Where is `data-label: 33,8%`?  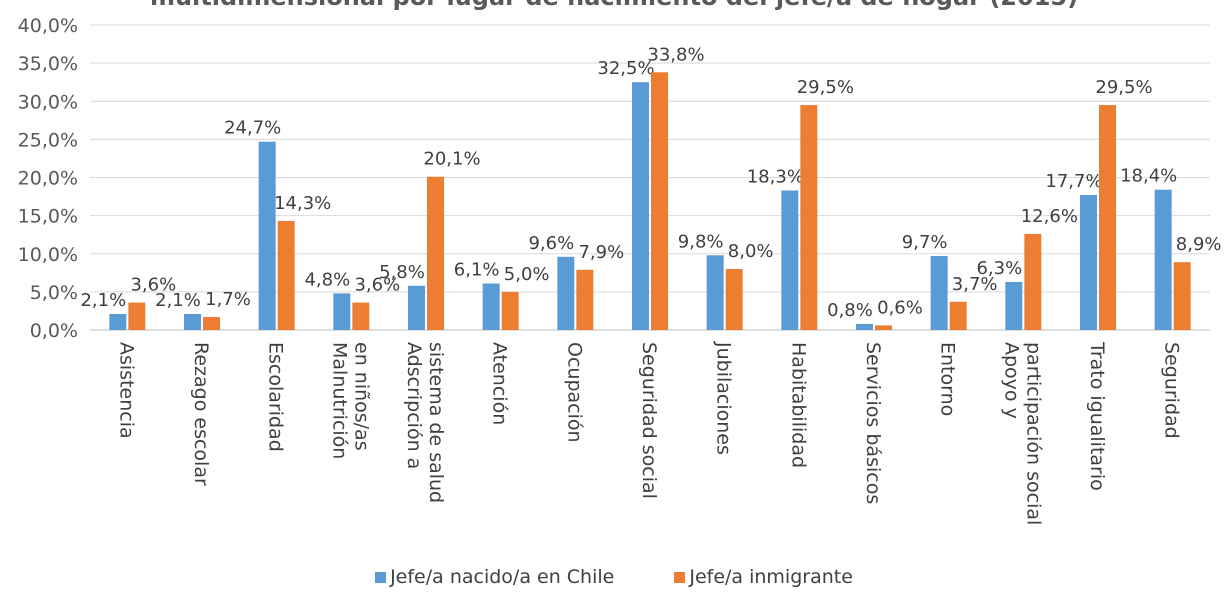 data-label: 33,8% is located at coordinates (675, 54).